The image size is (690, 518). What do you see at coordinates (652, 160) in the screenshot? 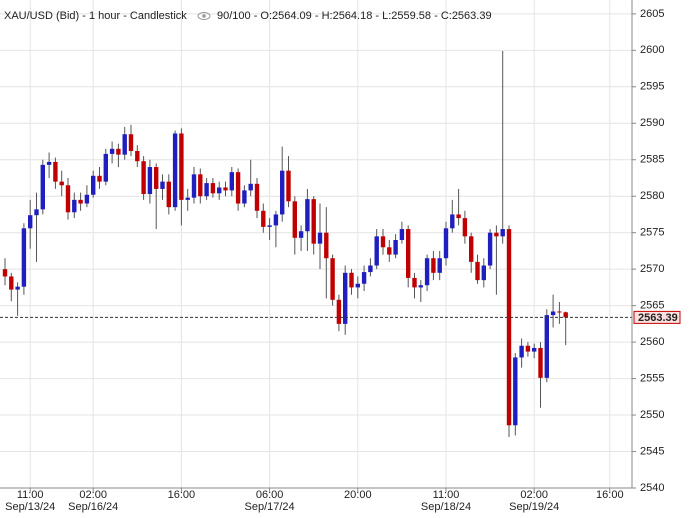
I see `y-tick-label: 2585` at bounding box center [652, 160].